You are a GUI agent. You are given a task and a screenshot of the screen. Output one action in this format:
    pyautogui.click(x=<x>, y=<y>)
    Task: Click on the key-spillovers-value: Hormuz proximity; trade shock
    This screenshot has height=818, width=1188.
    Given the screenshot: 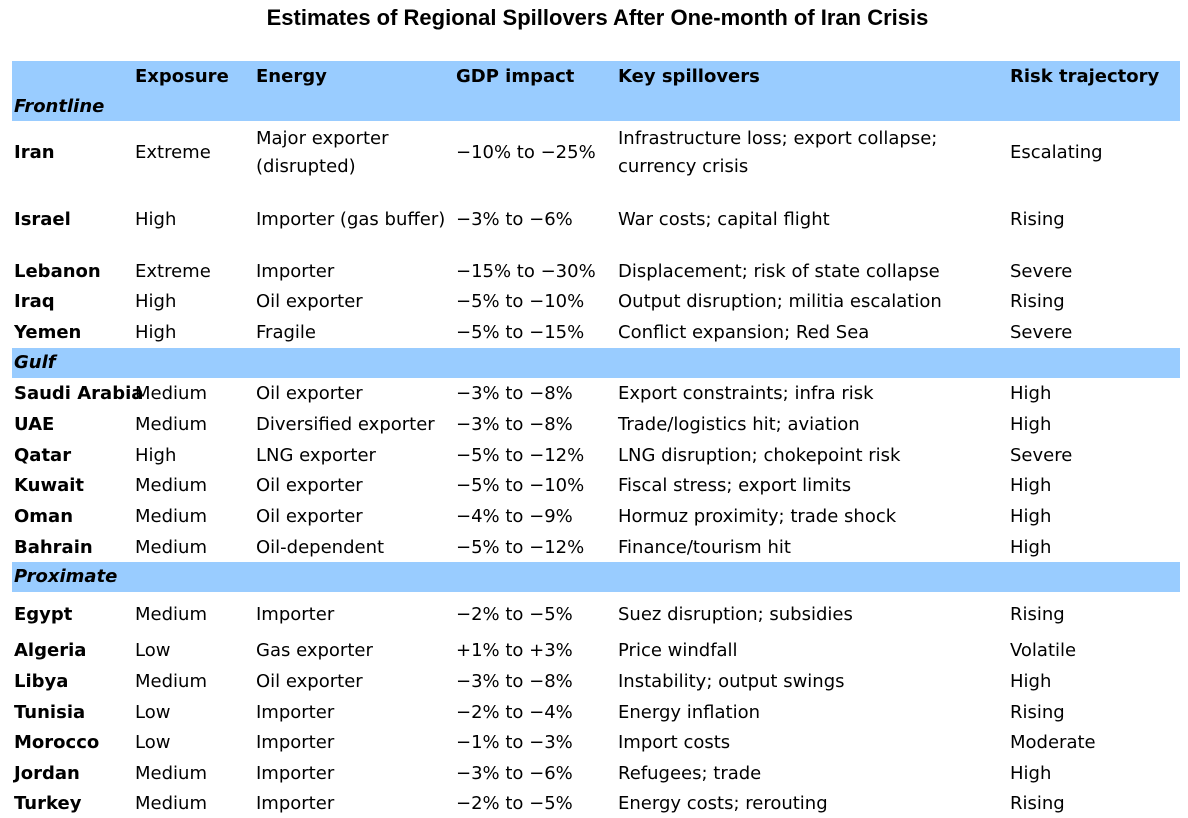 What is the action you would take?
    pyautogui.click(x=757, y=516)
    